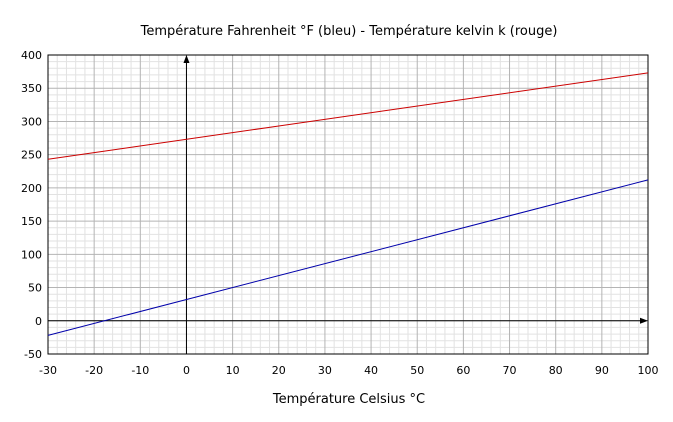 This screenshot has height=422, width=673. I want to click on x-tick-label: -10, so click(140, 370).